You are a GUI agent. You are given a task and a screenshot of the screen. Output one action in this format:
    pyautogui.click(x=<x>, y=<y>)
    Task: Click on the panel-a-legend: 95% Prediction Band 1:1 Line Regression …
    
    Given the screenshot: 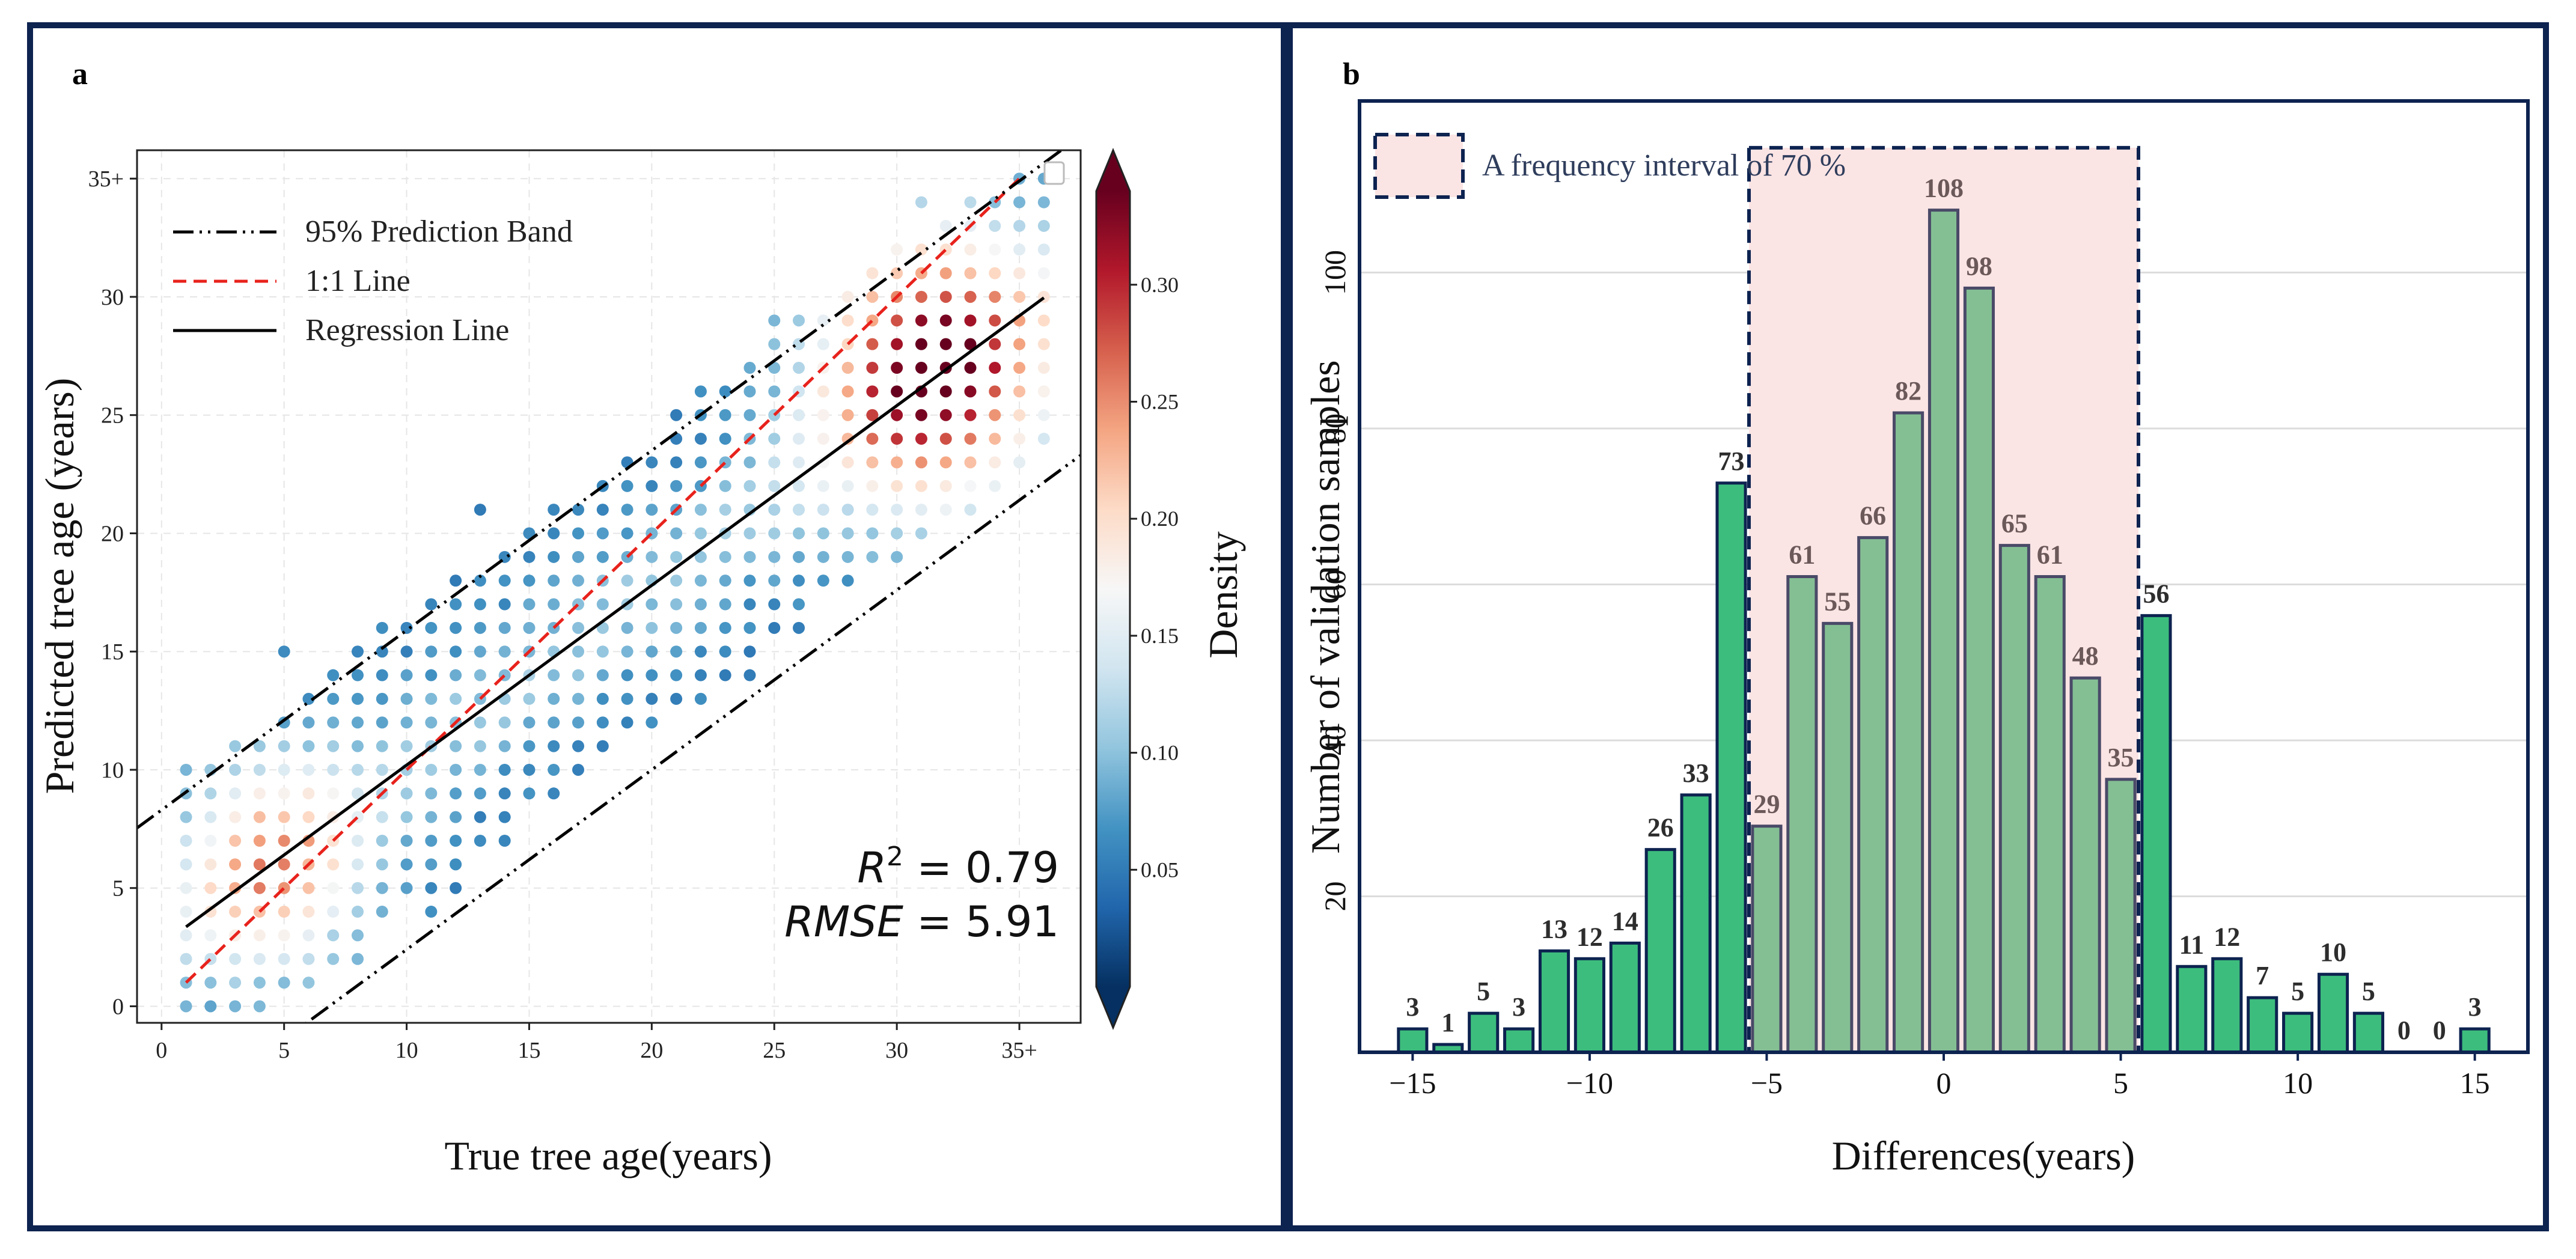 What is the action you would take?
    pyautogui.click(x=373, y=281)
    